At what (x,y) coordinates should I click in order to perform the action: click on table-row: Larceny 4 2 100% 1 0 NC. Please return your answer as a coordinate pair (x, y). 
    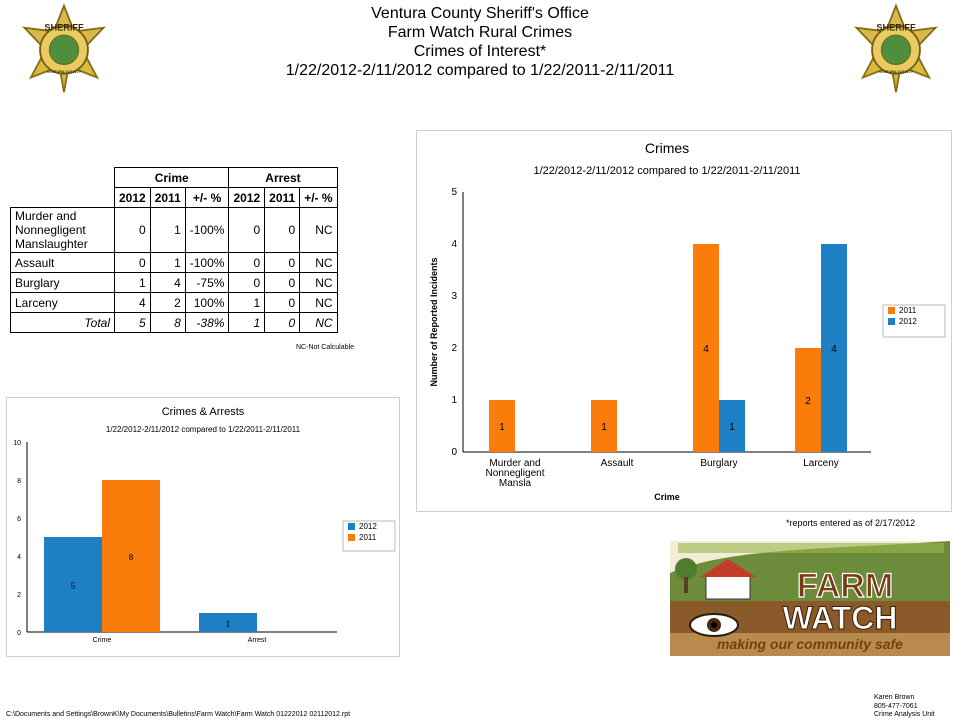
    Looking at the image, I should click on (174, 302).